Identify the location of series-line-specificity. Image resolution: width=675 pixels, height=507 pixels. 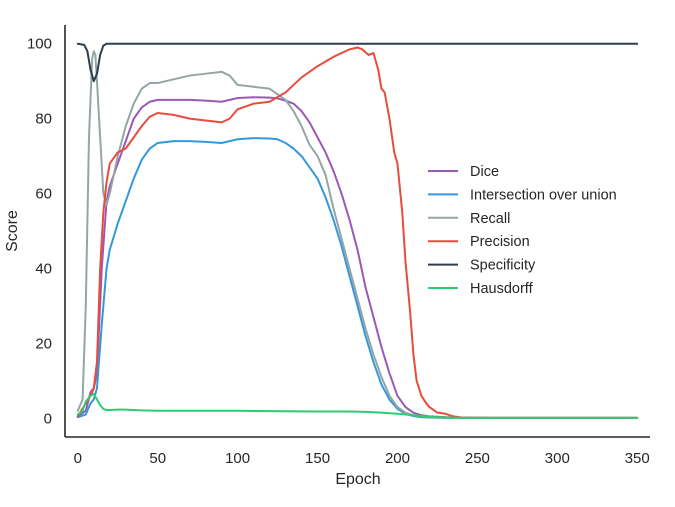
(357, 62).